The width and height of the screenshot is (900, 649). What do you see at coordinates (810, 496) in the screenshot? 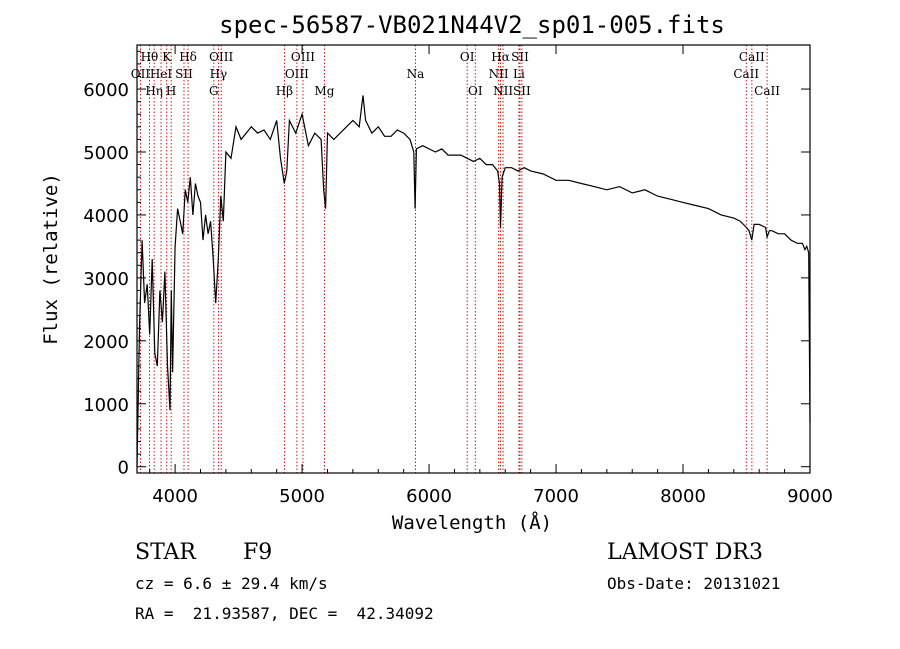
I see `x-tick-label: 9000` at bounding box center [810, 496].